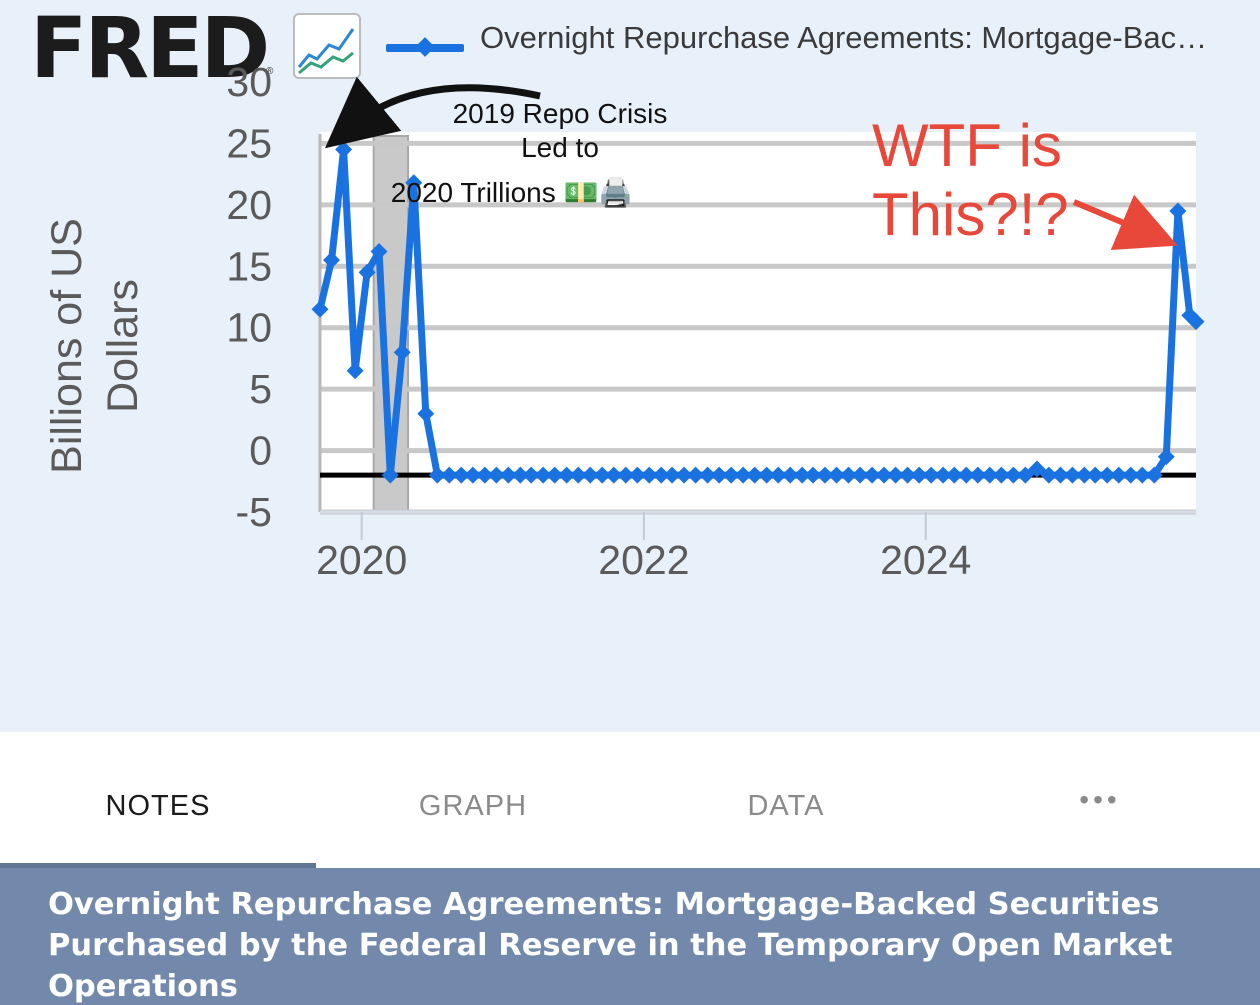  Describe the element at coordinates (512, 192) in the screenshot. I see `annotation-repo-crisis-line: 2020 Trillions 💵🖨️` at that location.